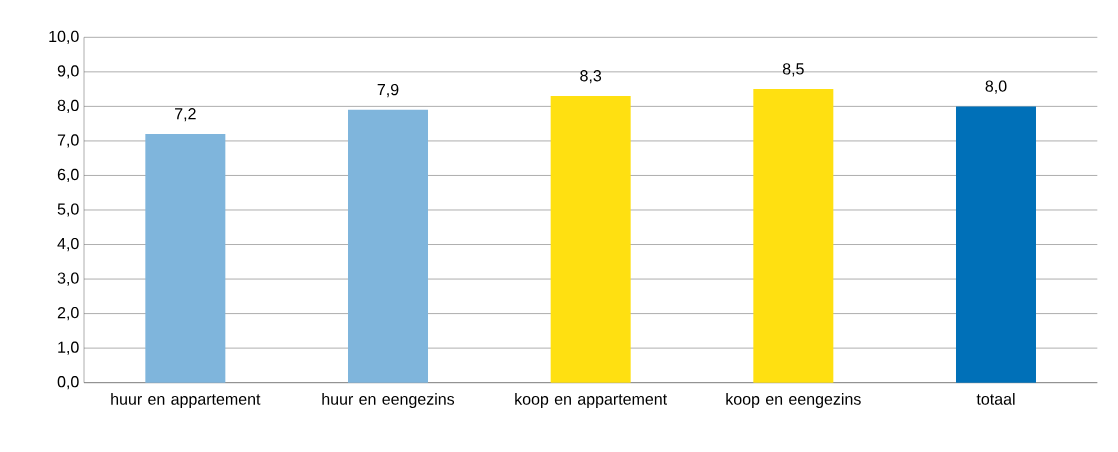 Image resolution: width=1118 pixels, height=452 pixels. Describe the element at coordinates (68, 383) in the screenshot. I see `y-tick-label: 0,0` at that location.